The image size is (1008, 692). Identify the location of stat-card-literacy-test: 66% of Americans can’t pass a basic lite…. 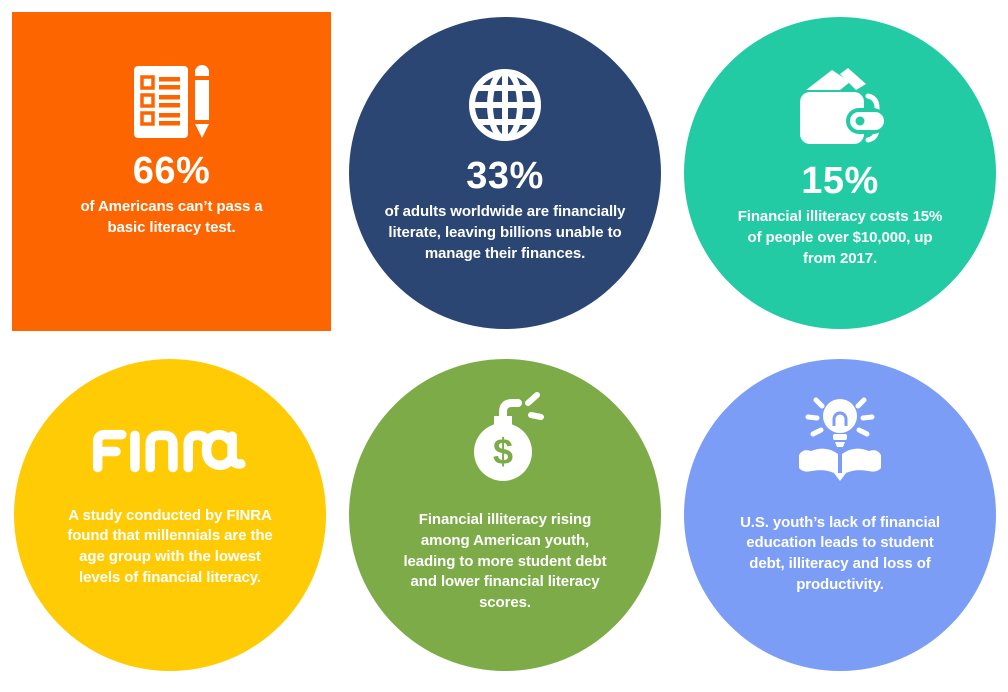
(171, 171).